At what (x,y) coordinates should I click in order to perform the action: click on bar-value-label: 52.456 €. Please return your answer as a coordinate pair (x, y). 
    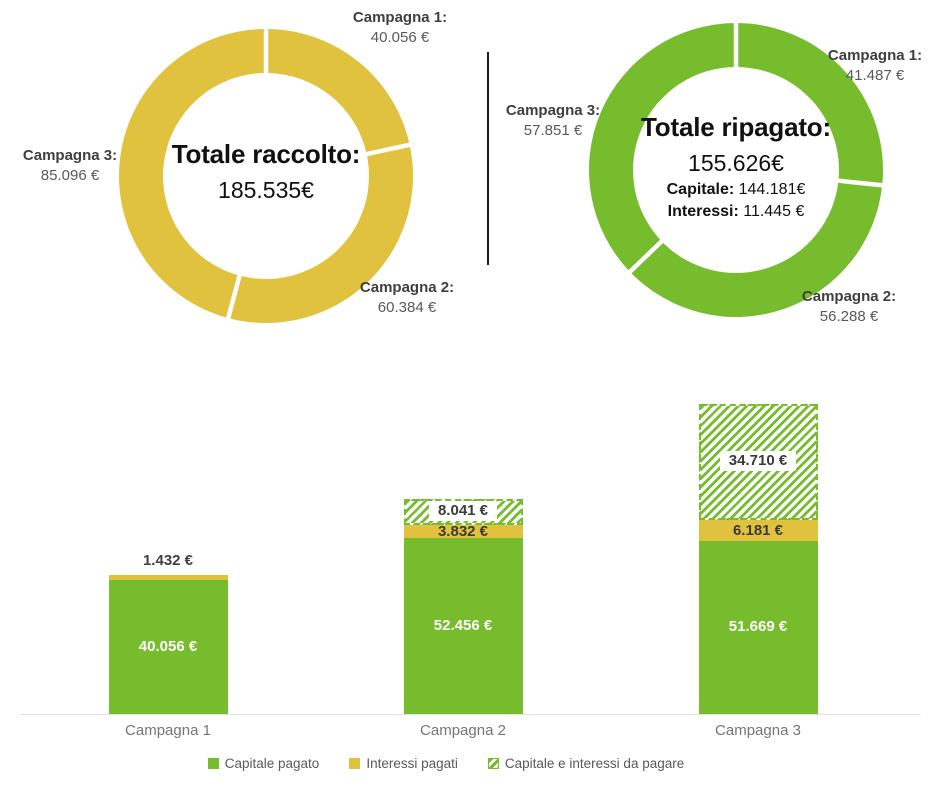
    Looking at the image, I should click on (463, 626).